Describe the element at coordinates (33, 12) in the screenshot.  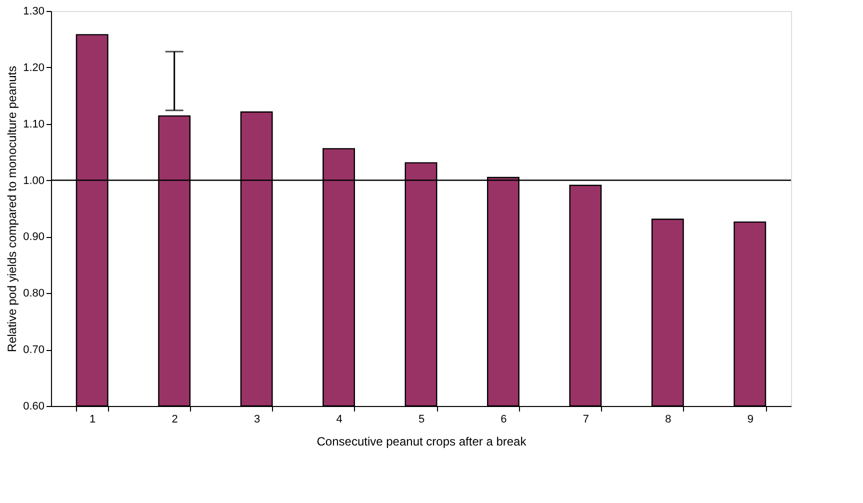
I see `y-tick-label: 1.30` at that location.